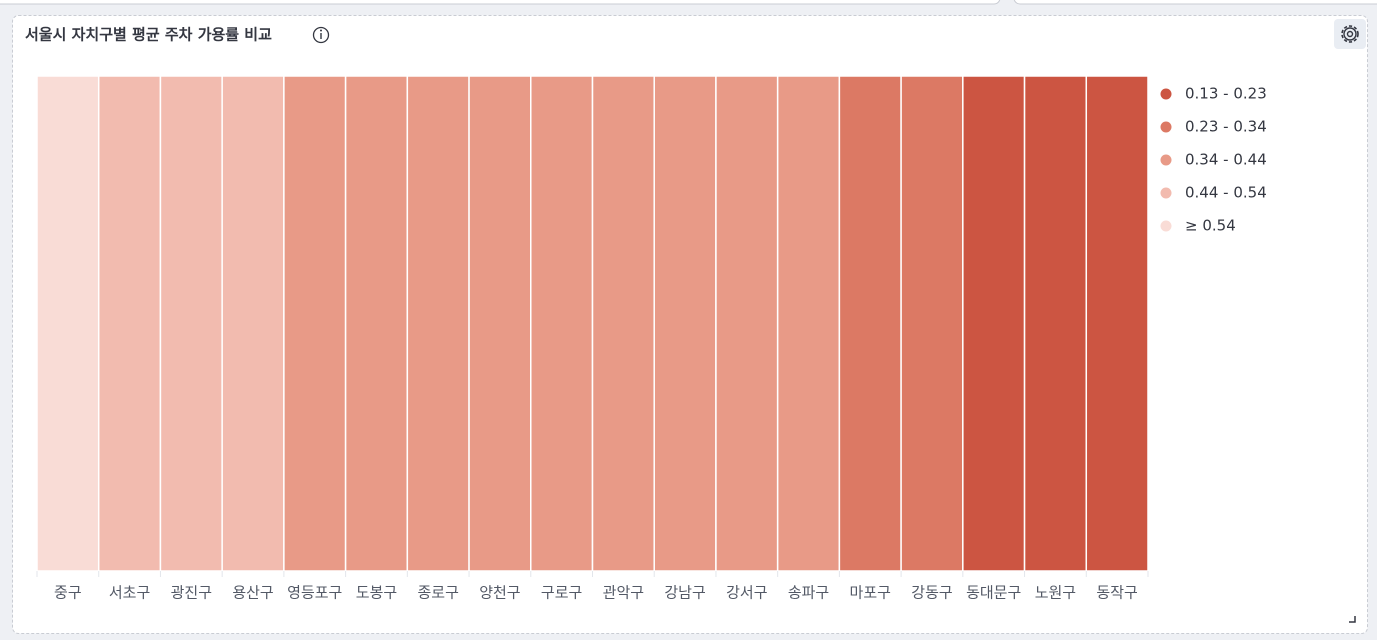 The width and height of the screenshot is (1377, 640). What do you see at coordinates (68, 593) in the screenshot?
I see `x-tick-label: 중구` at bounding box center [68, 593].